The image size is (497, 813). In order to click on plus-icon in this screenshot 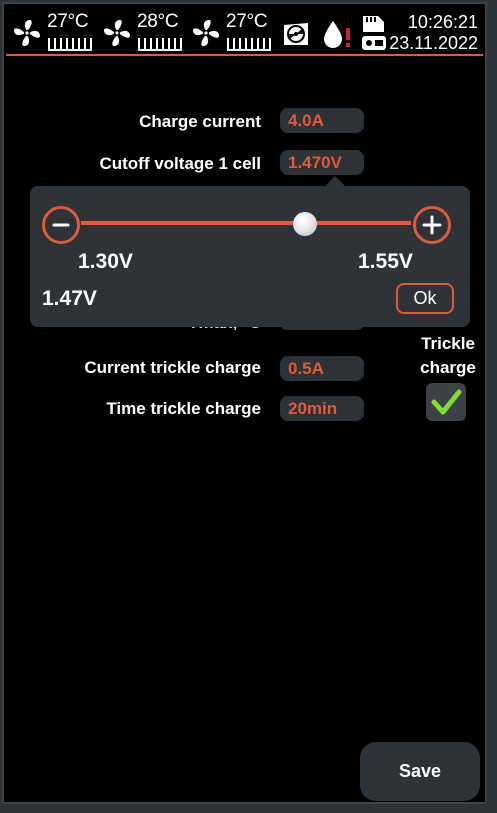, I will do `click(432, 225)`.